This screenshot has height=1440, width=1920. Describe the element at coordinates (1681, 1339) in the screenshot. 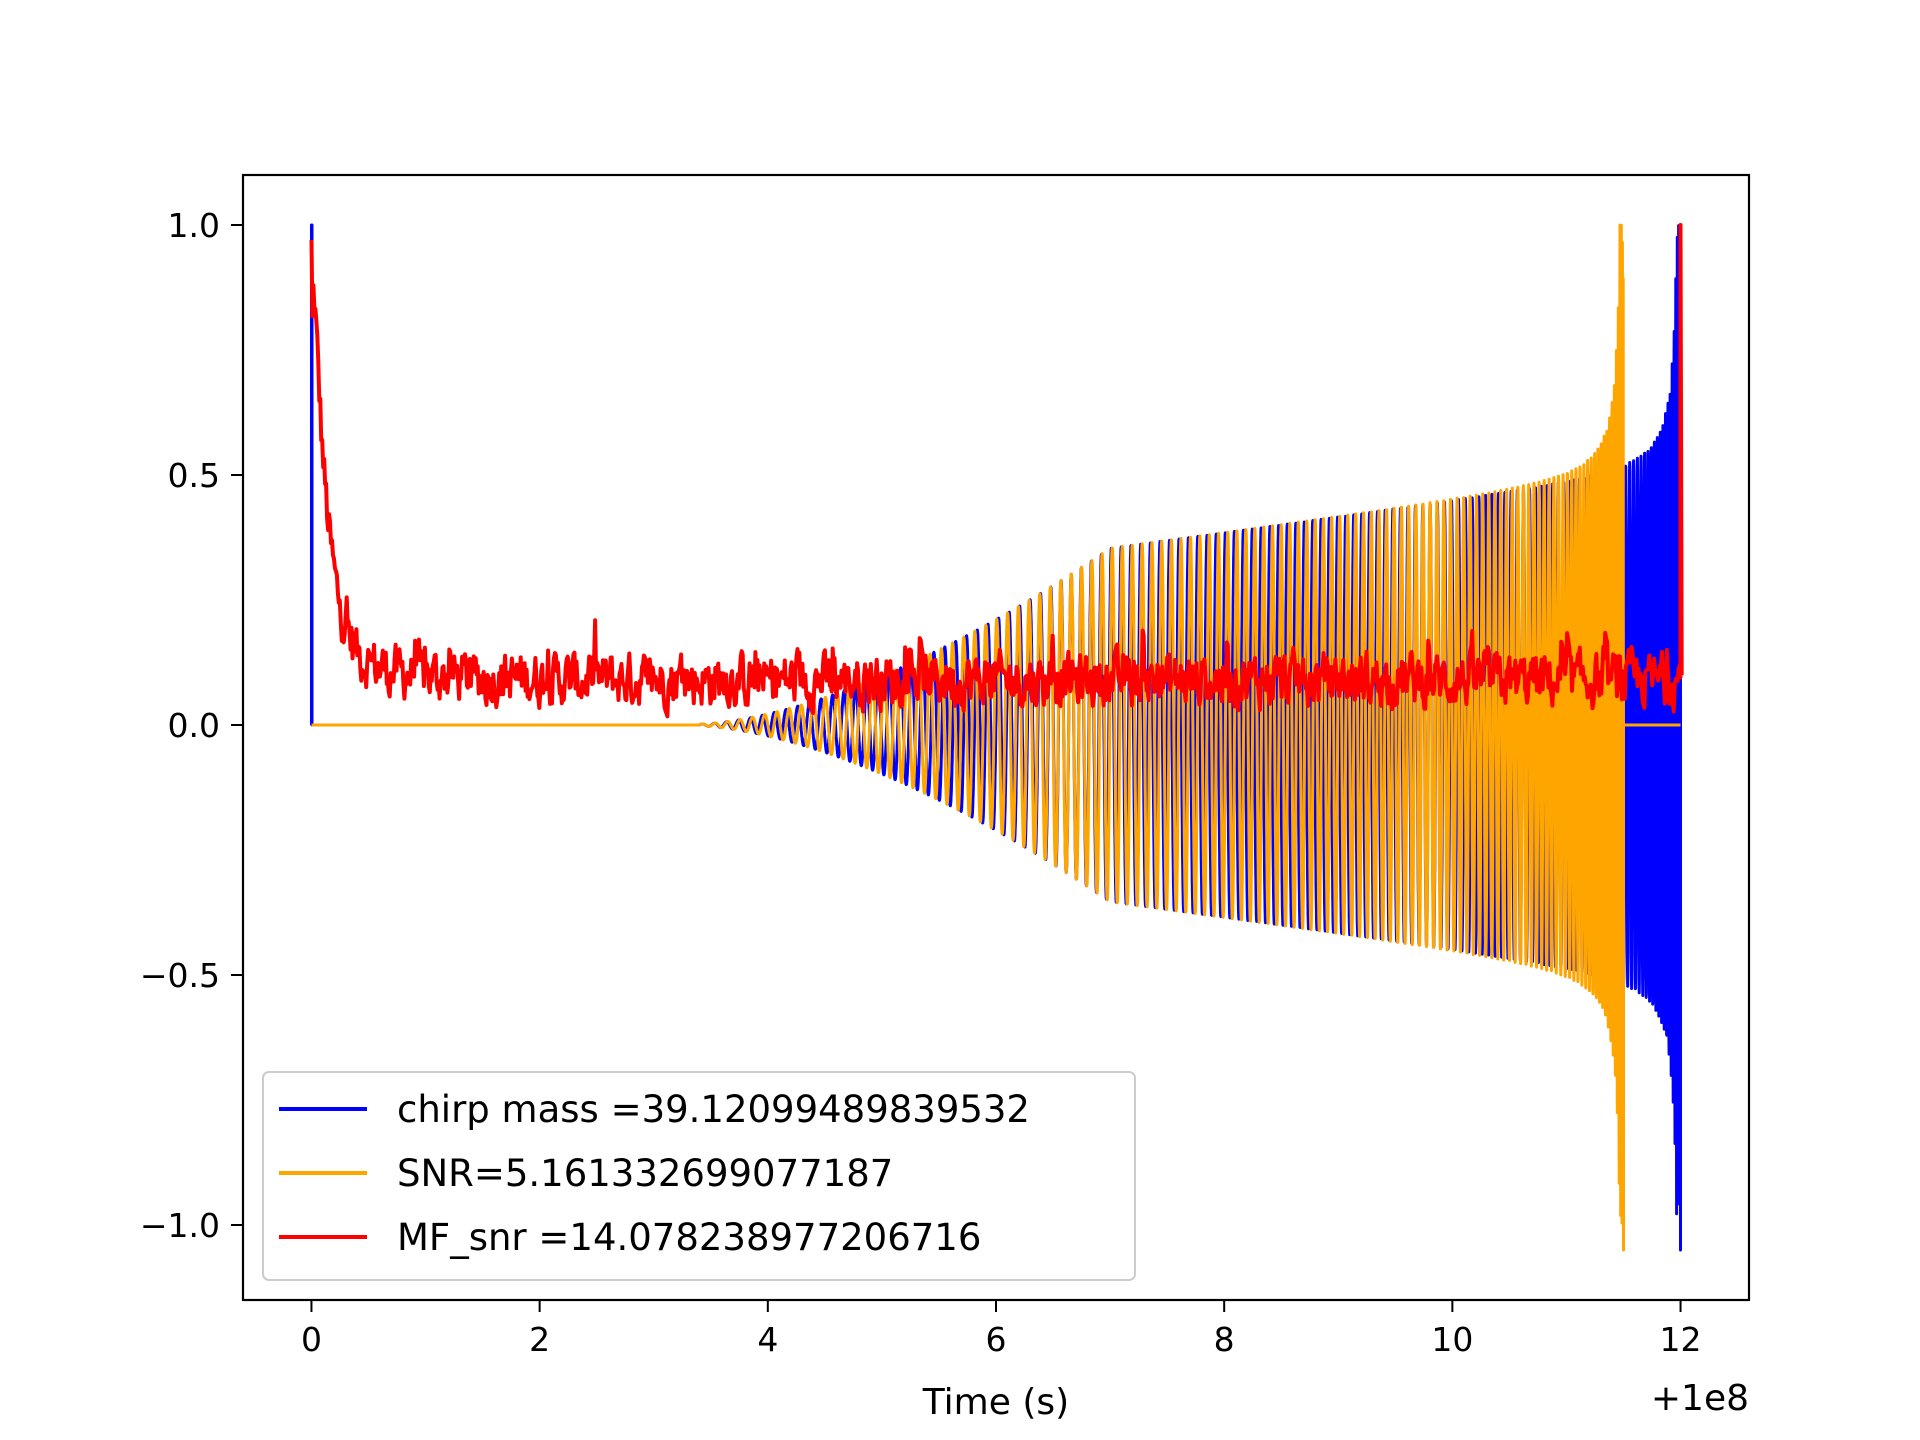

I see `x-tick-label: 12` at that location.